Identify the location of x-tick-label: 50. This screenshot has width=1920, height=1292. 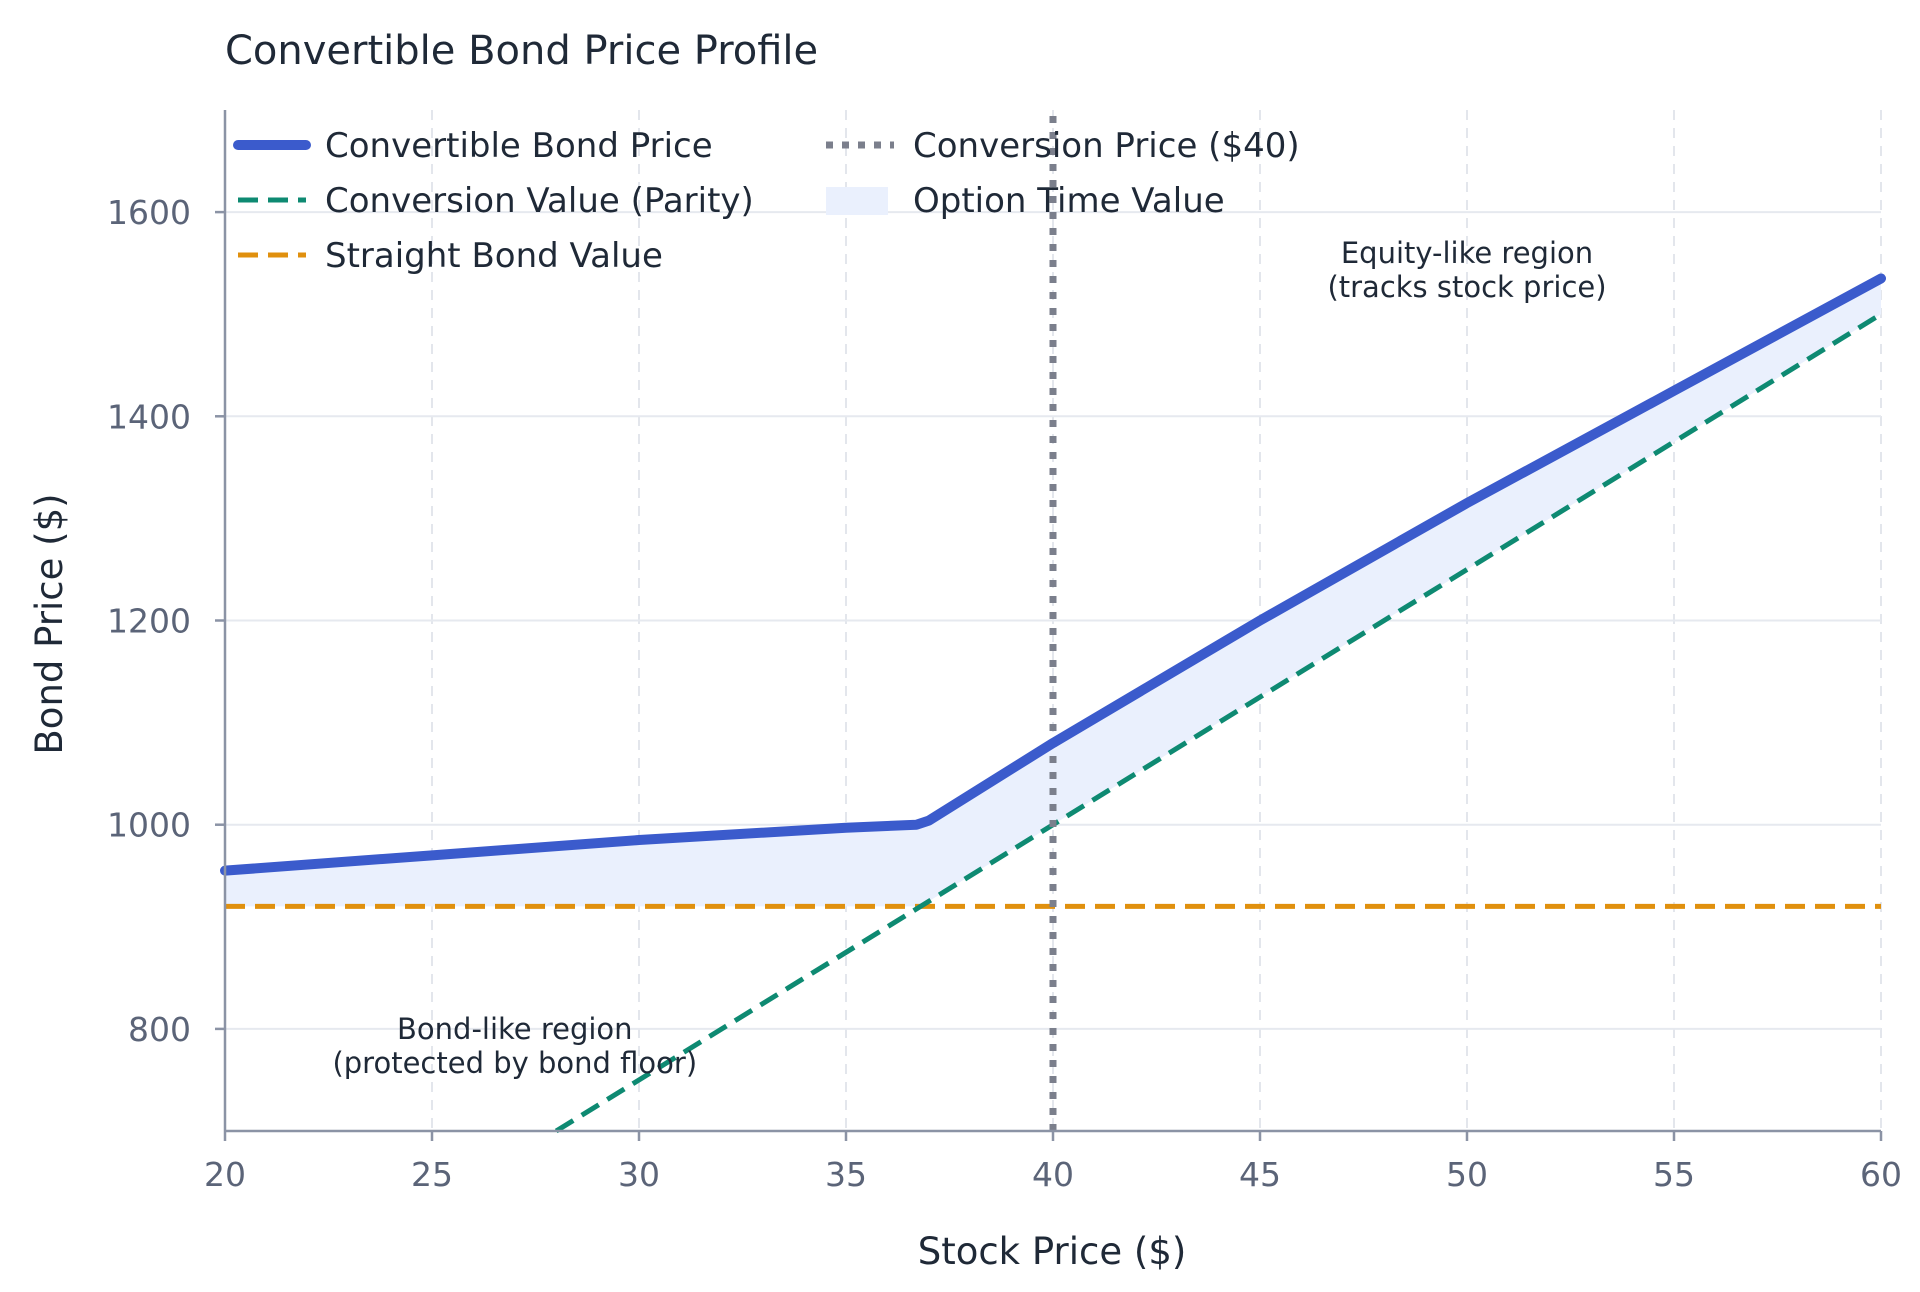
(1467, 1174).